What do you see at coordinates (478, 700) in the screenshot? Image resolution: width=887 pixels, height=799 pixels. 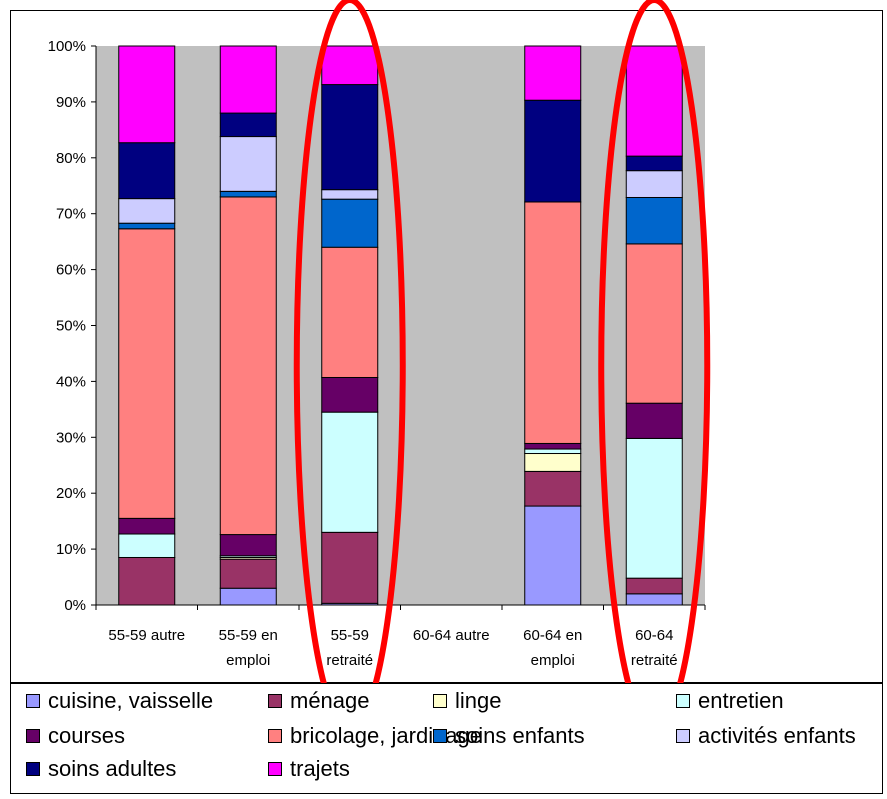 I see `legend-label: linge` at bounding box center [478, 700].